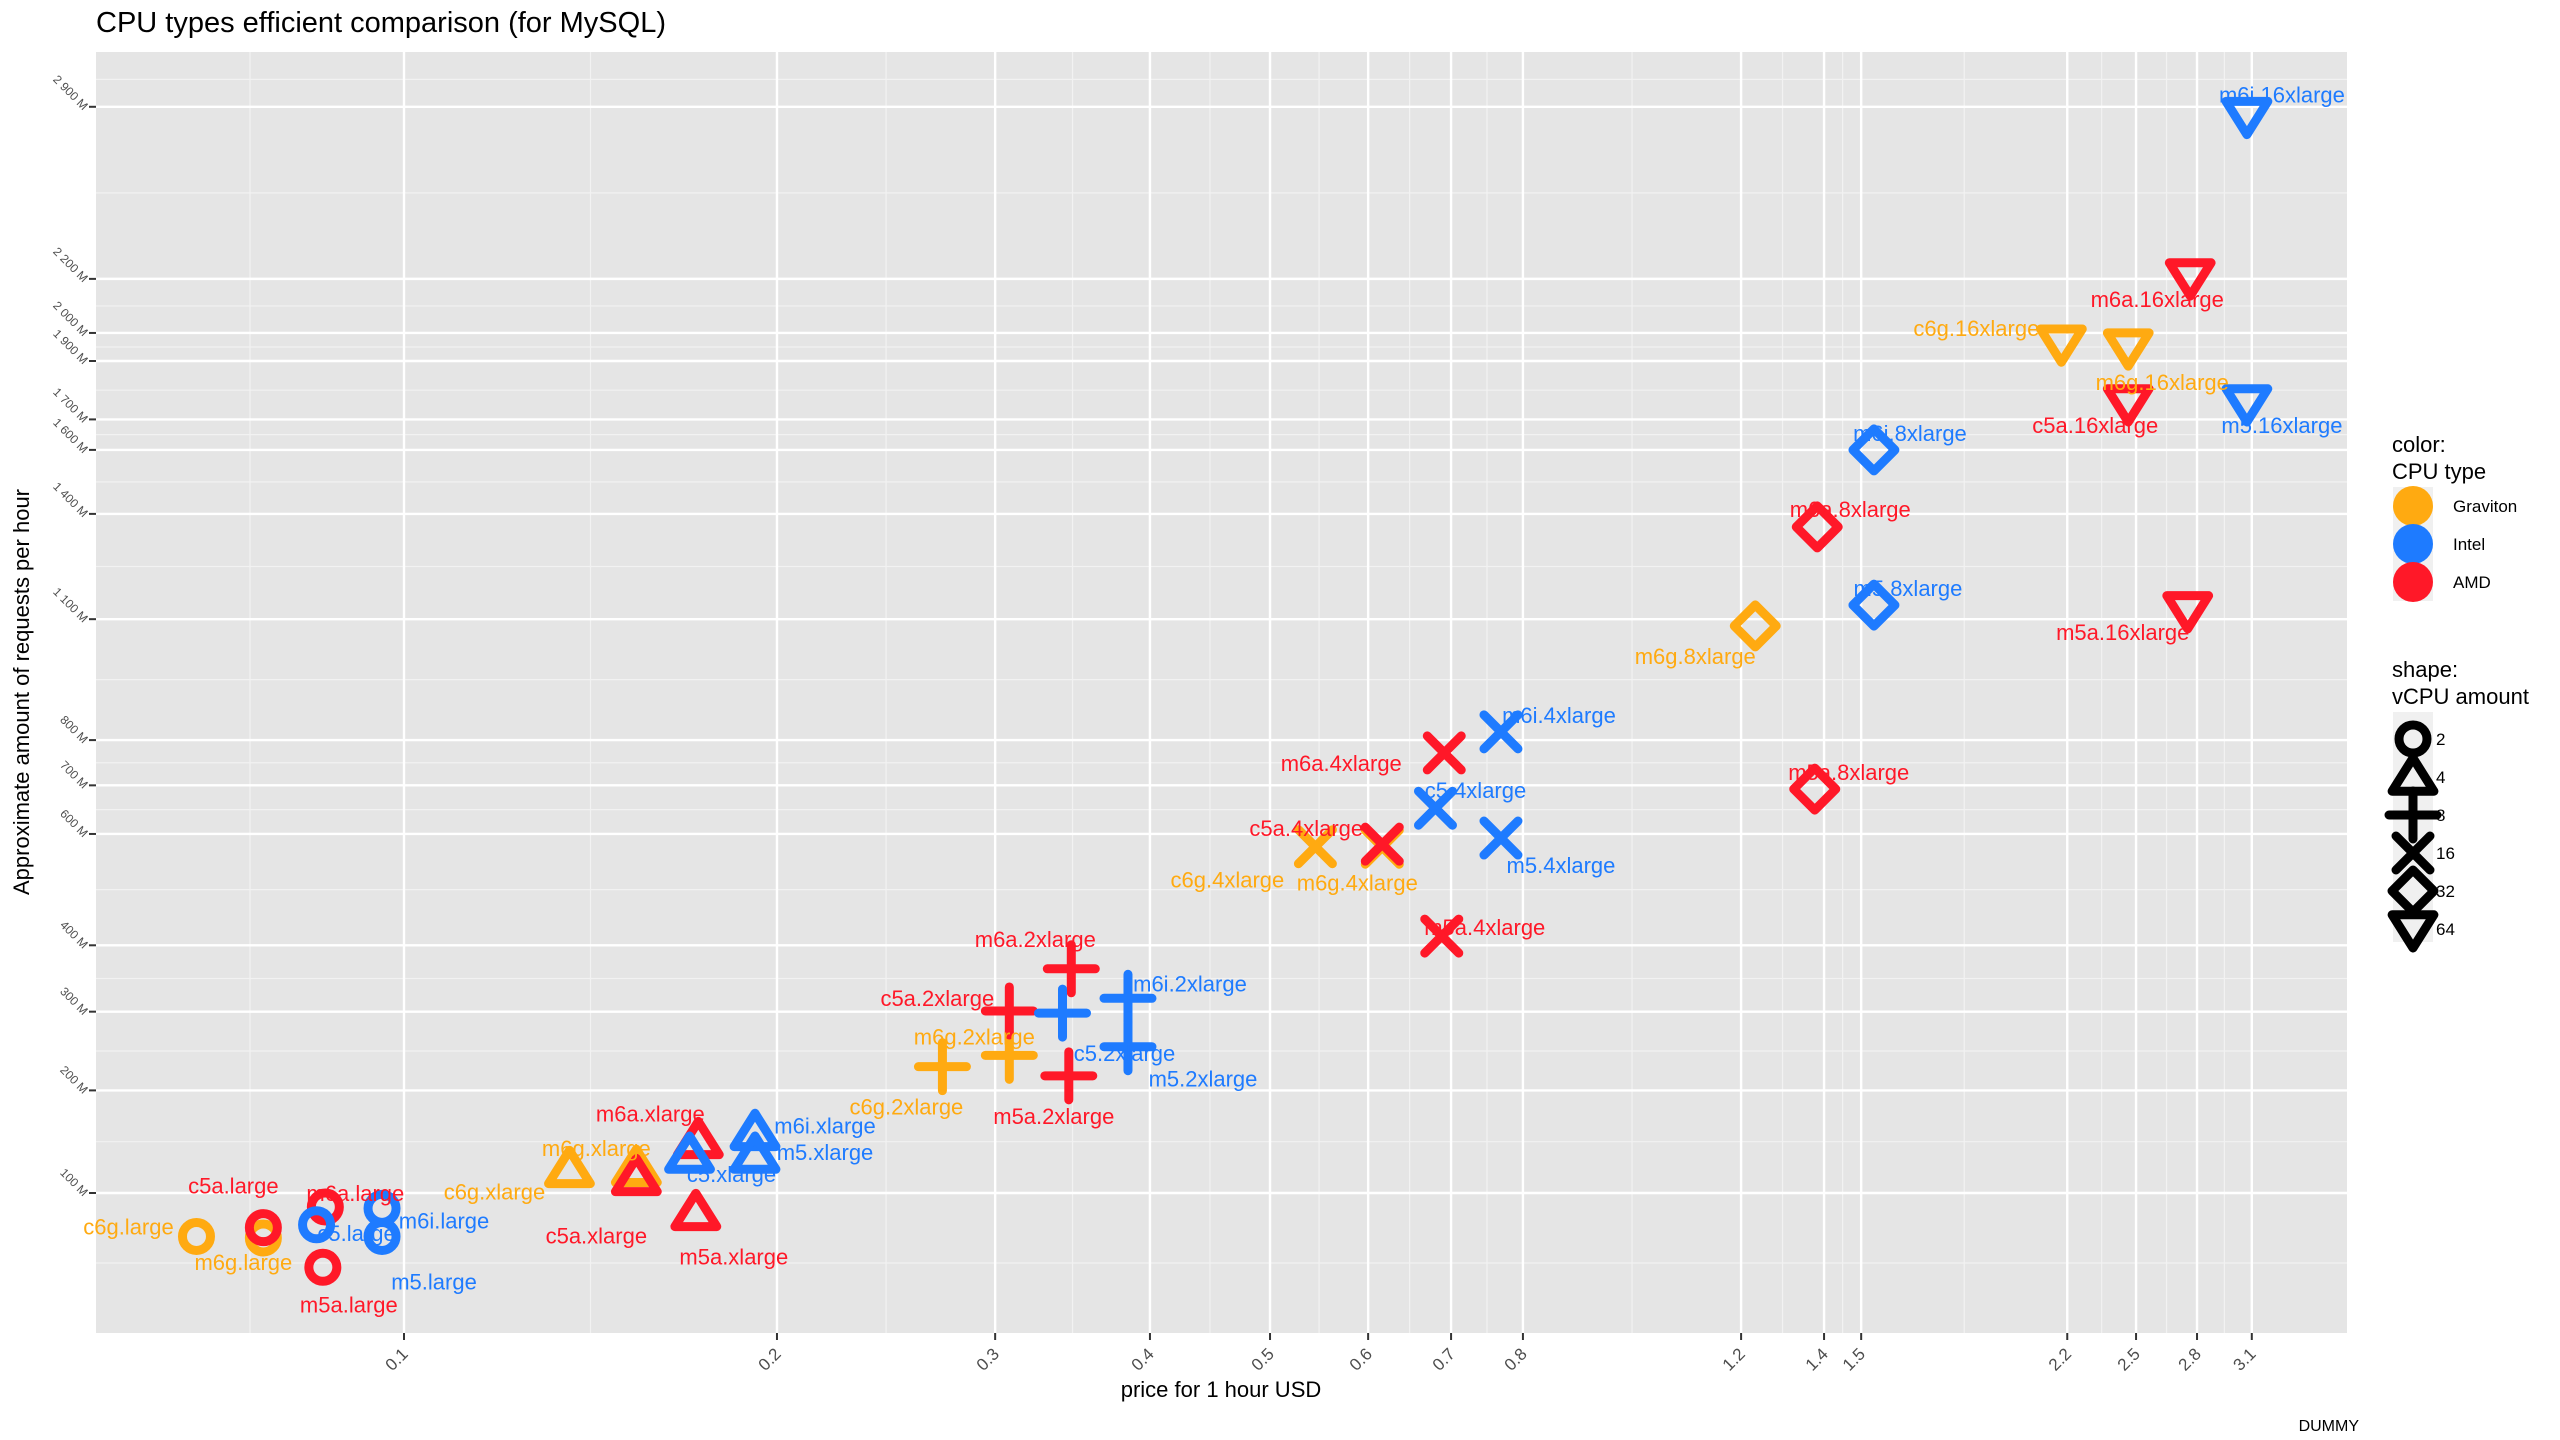 This screenshot has width=2560, height=1440. Describe the element at coordinates (597, 1235) in the screenshot. I see `point-label: c5a.xlarge` at that location.